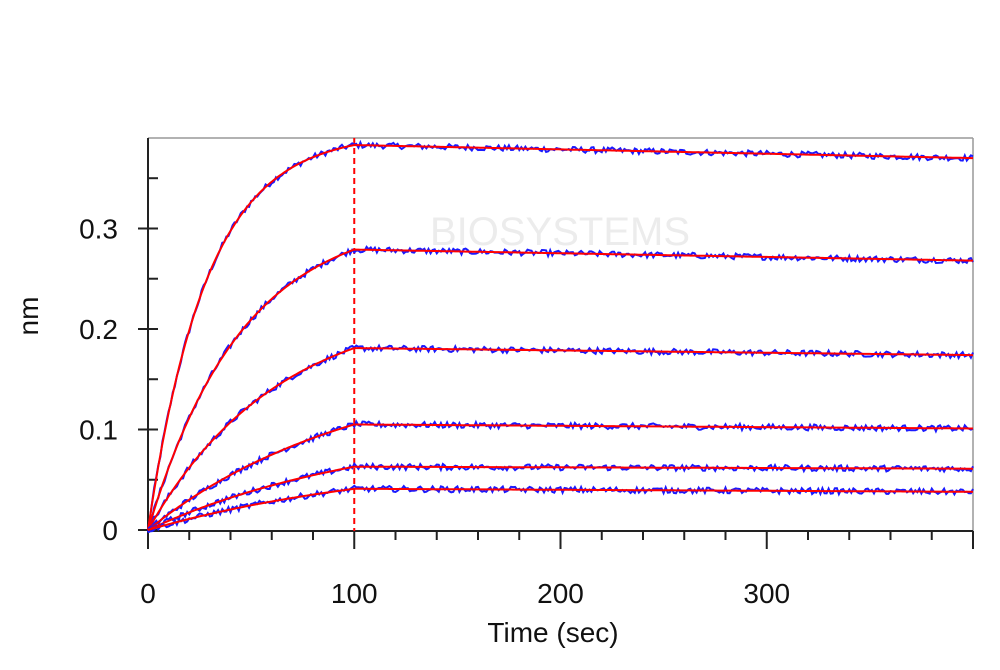 The height and width of the screenshot is (670, 1000). What do you see at coordinates (110, 530) in the screenshot?
I see `y-tick-label: 0` at bounding box center [110, 530].